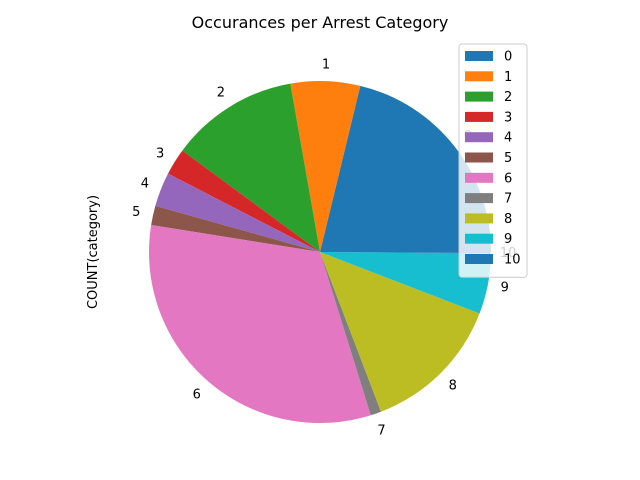  What do you see at coordinates (508, 199) in the screenshot?
I see `legend-label-7: 7` at bounding box center [508, 199].